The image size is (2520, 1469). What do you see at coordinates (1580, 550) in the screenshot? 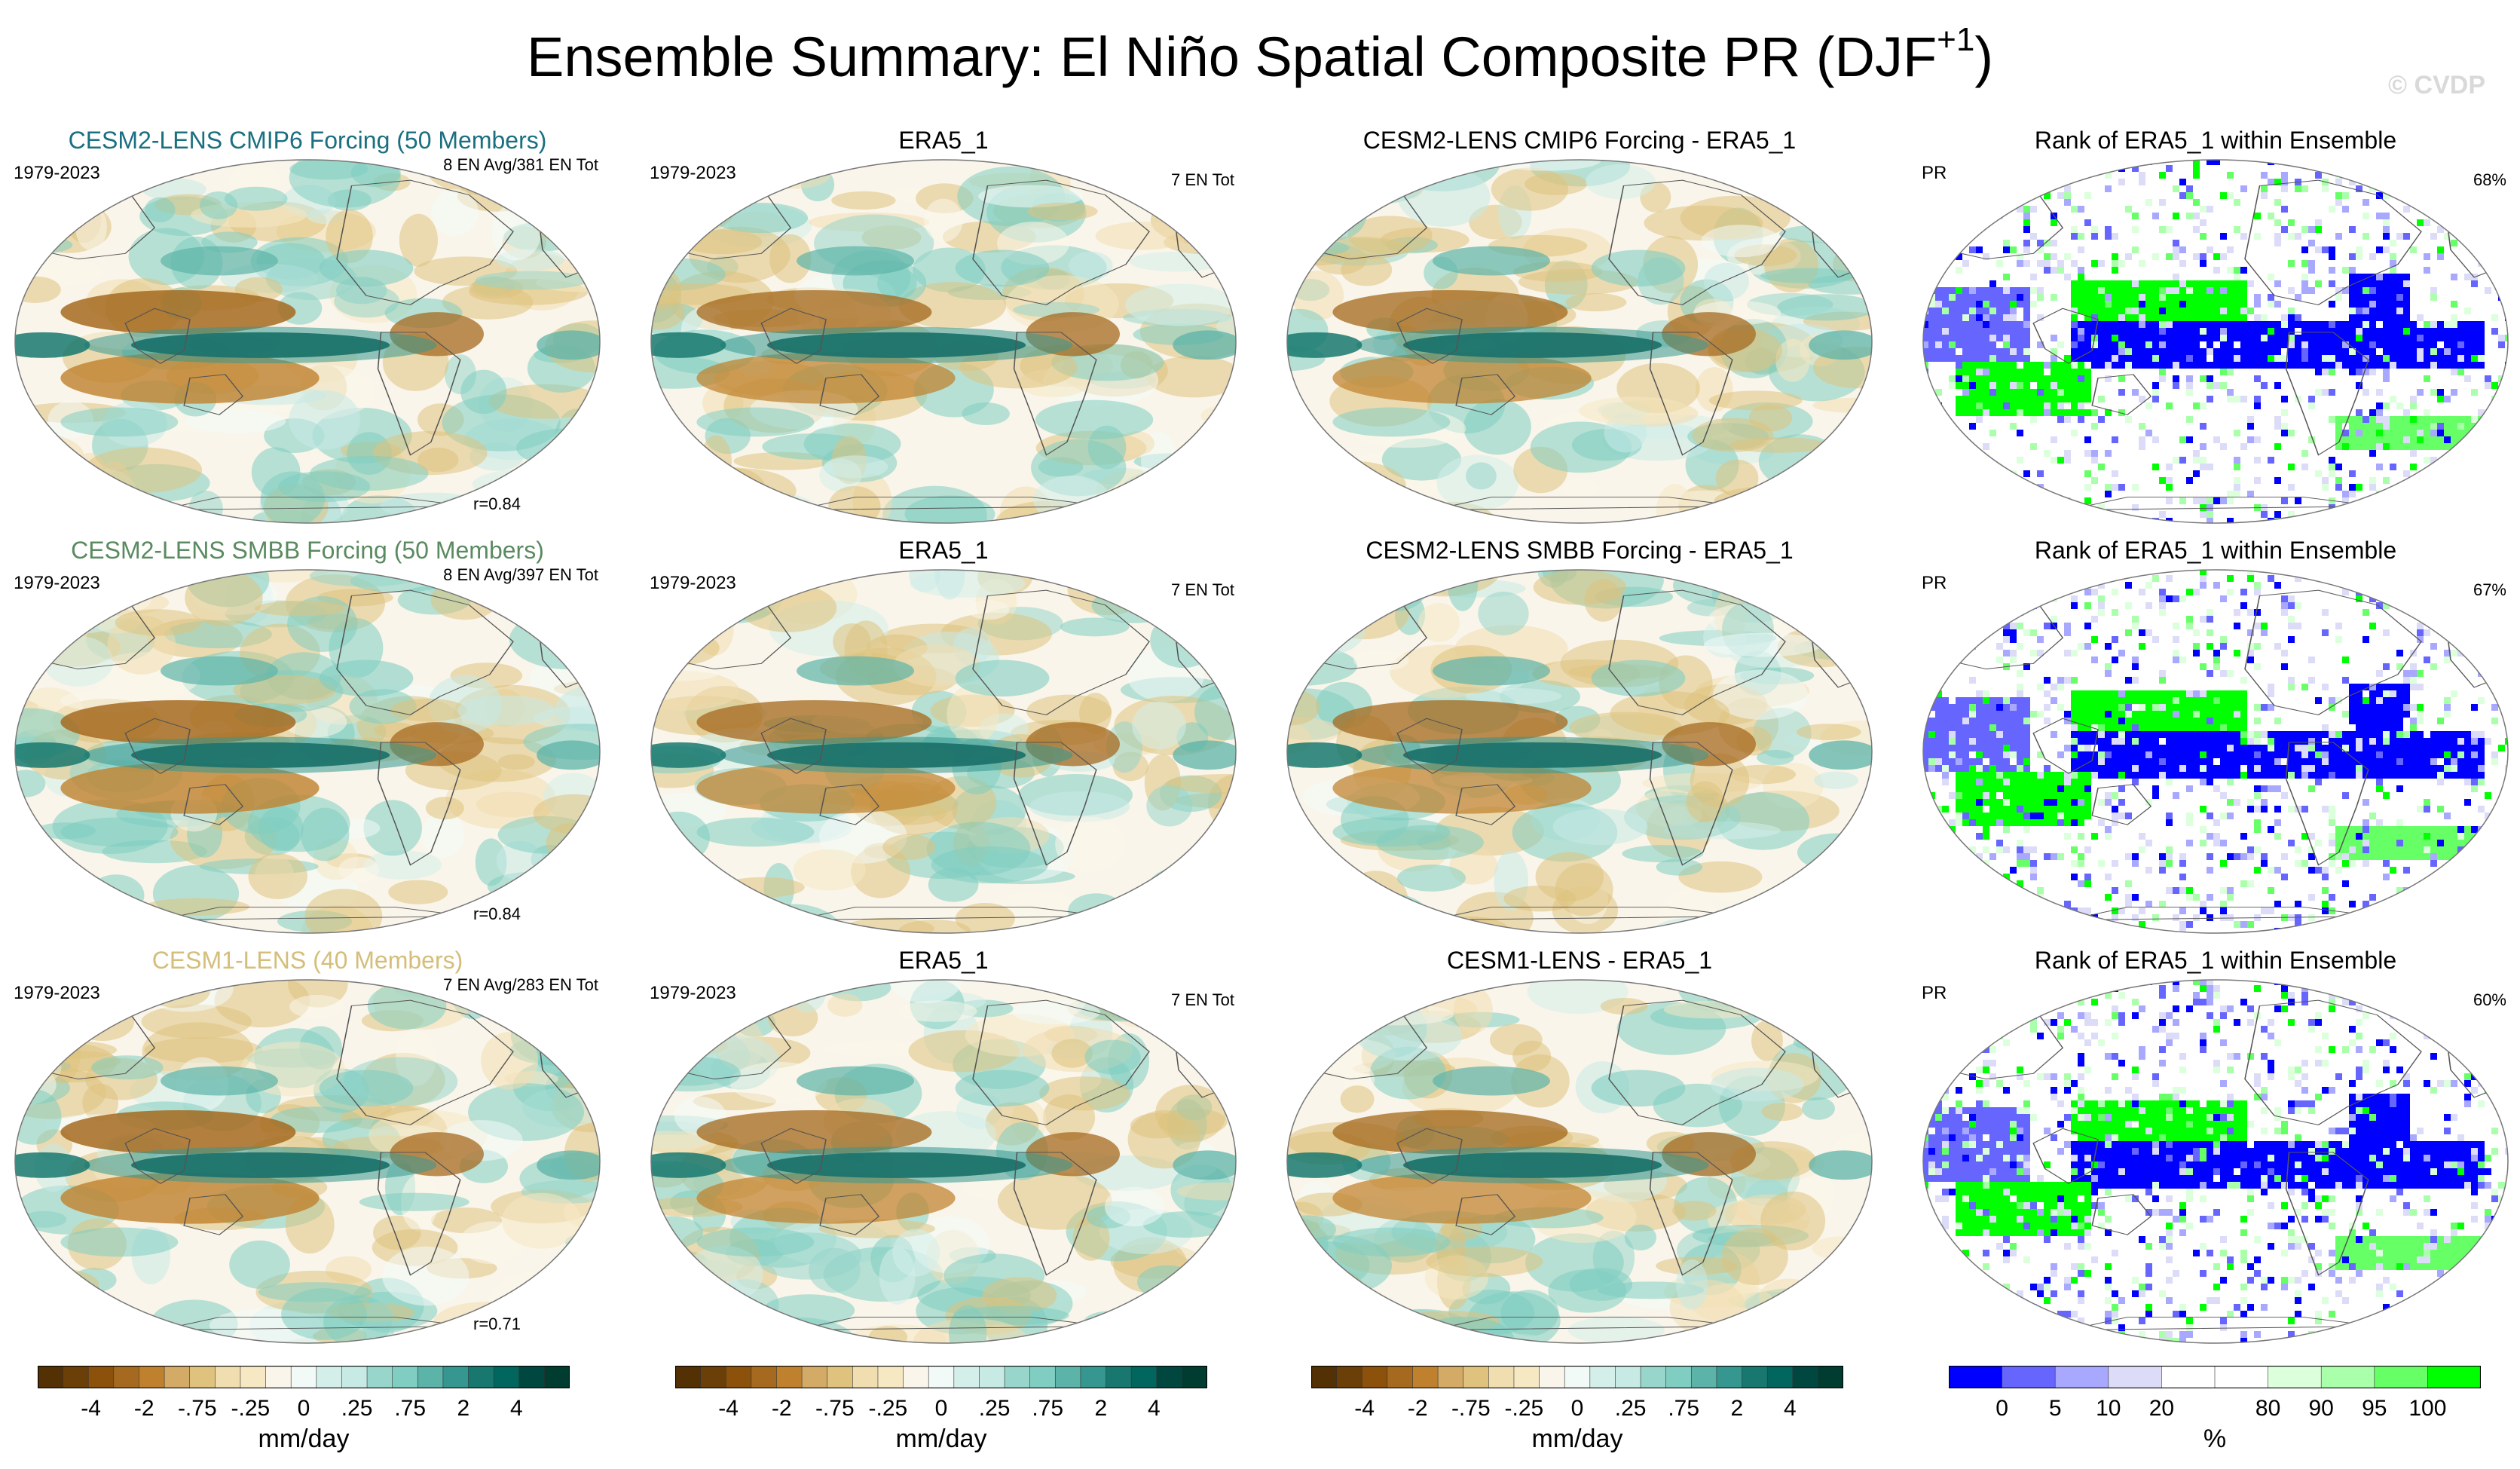
I see `panel-title-diff: CESM2-LENS SMBB Forcing - ERA5_1` at bounding box center [1580, 550].